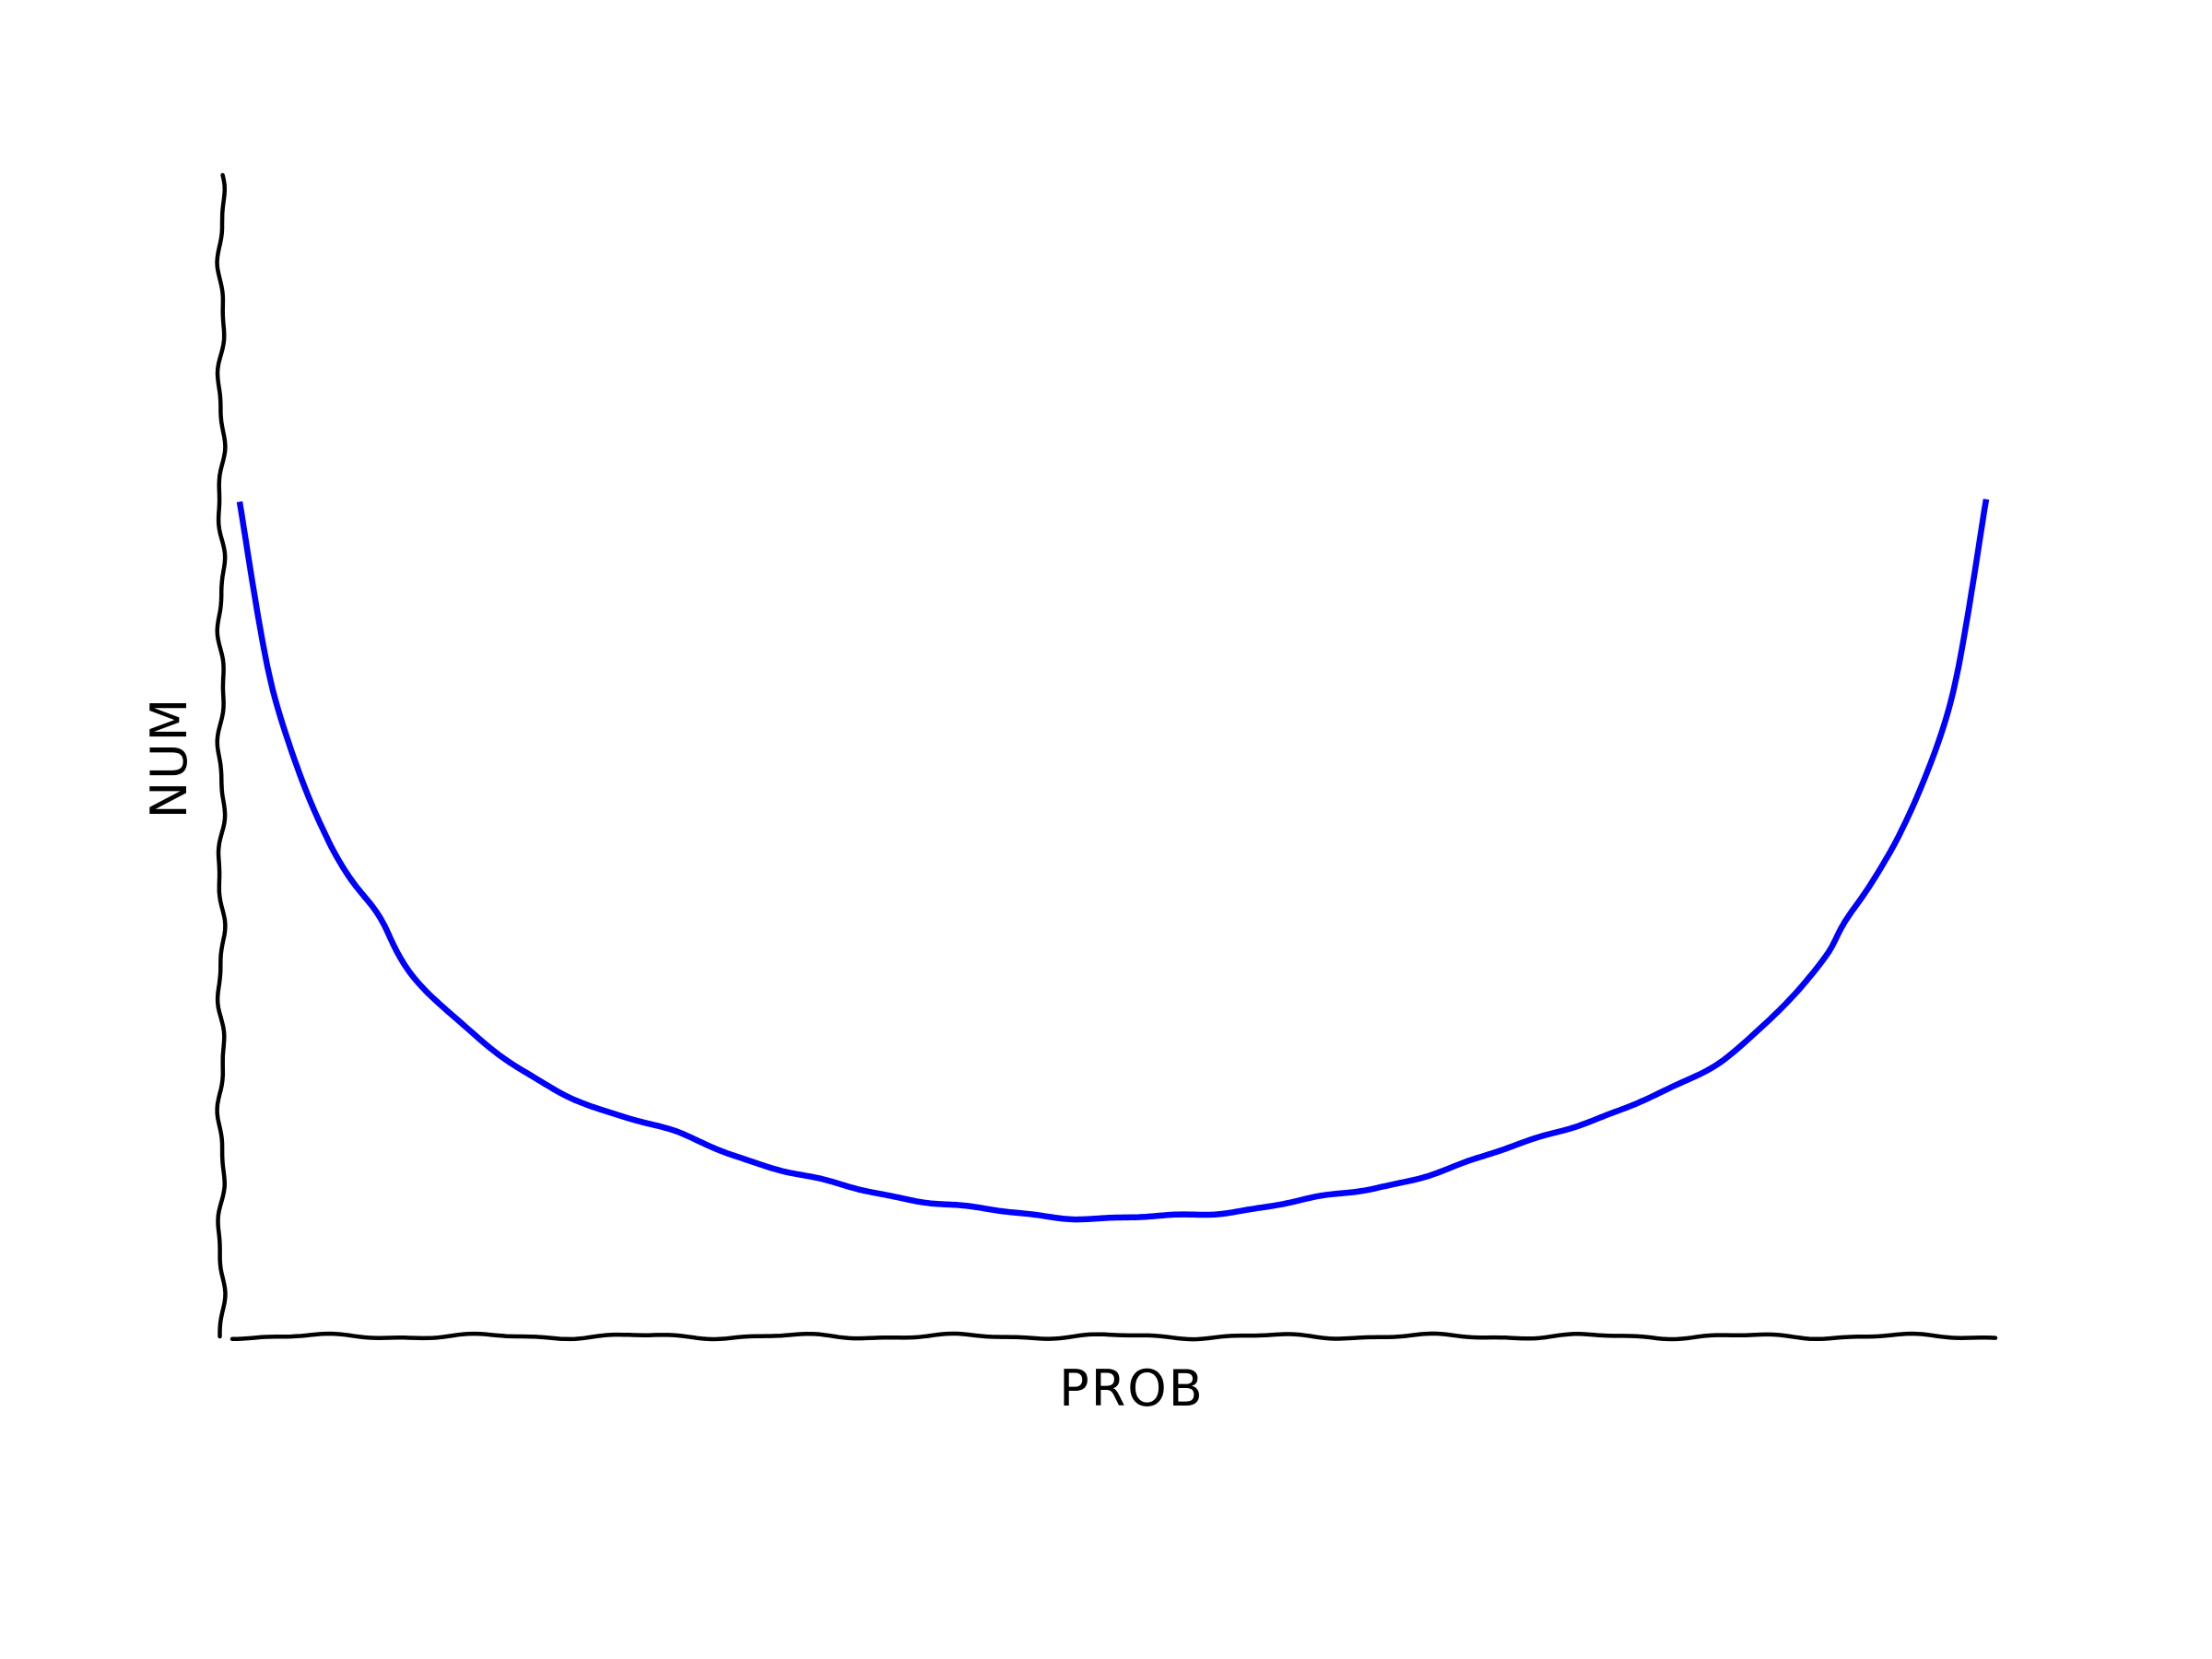  What do you see at coordinates (221, 755) in the screenshot?
I see `y-axis` at bounding box center [221, 755].